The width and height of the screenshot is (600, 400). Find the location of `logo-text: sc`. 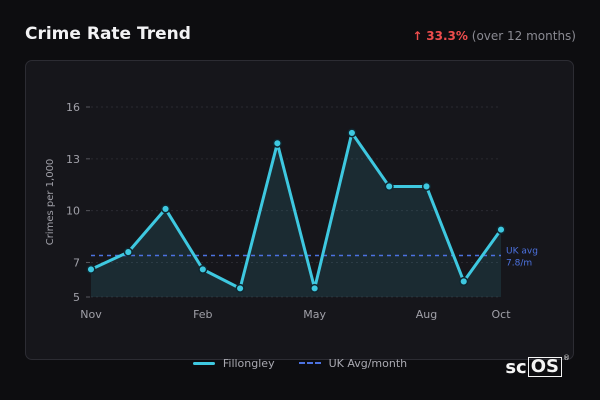

logo-text: sc is located at coordinates (516, 367).